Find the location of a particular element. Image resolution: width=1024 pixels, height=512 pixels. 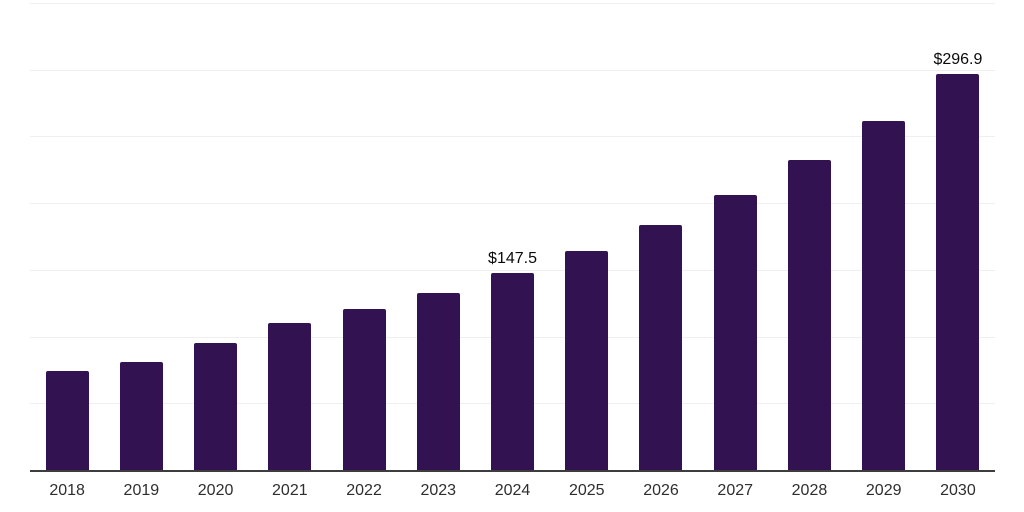

bar-slot-2026 is located at coordinates (661, 236).